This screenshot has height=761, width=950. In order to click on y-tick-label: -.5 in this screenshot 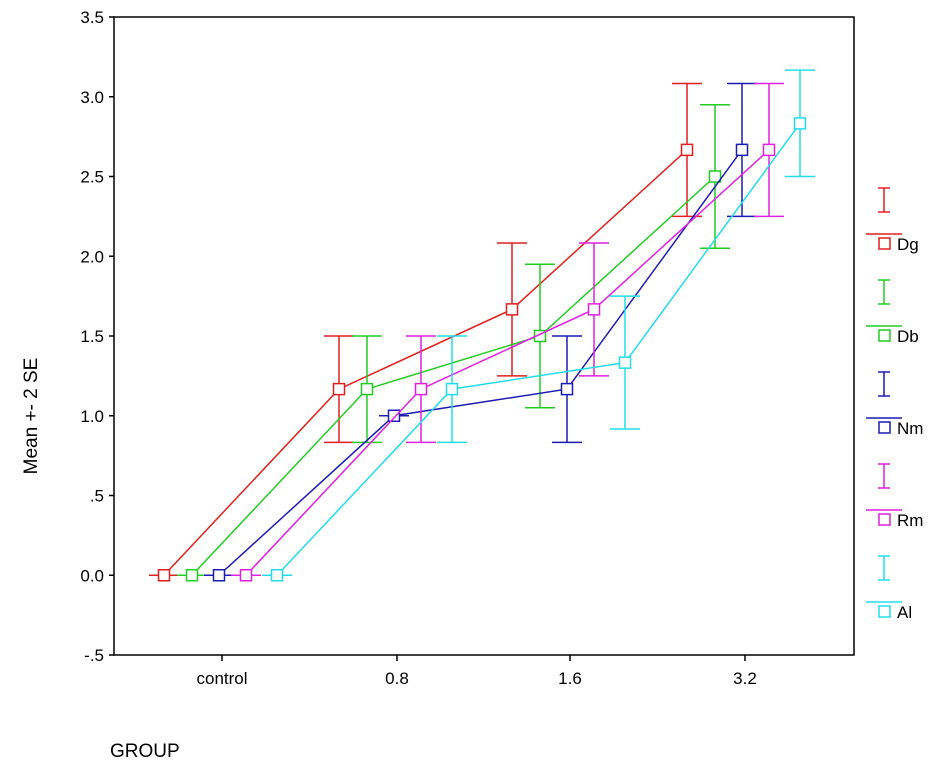, I will do `click(94, 655)`.